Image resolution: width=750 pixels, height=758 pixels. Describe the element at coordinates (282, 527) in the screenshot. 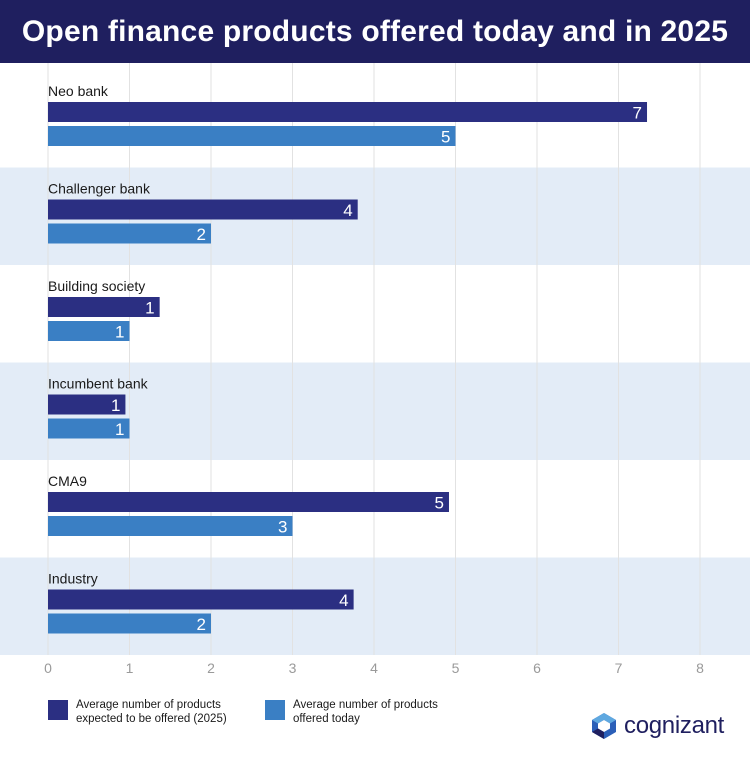

I see `data-label: 3` at that location.